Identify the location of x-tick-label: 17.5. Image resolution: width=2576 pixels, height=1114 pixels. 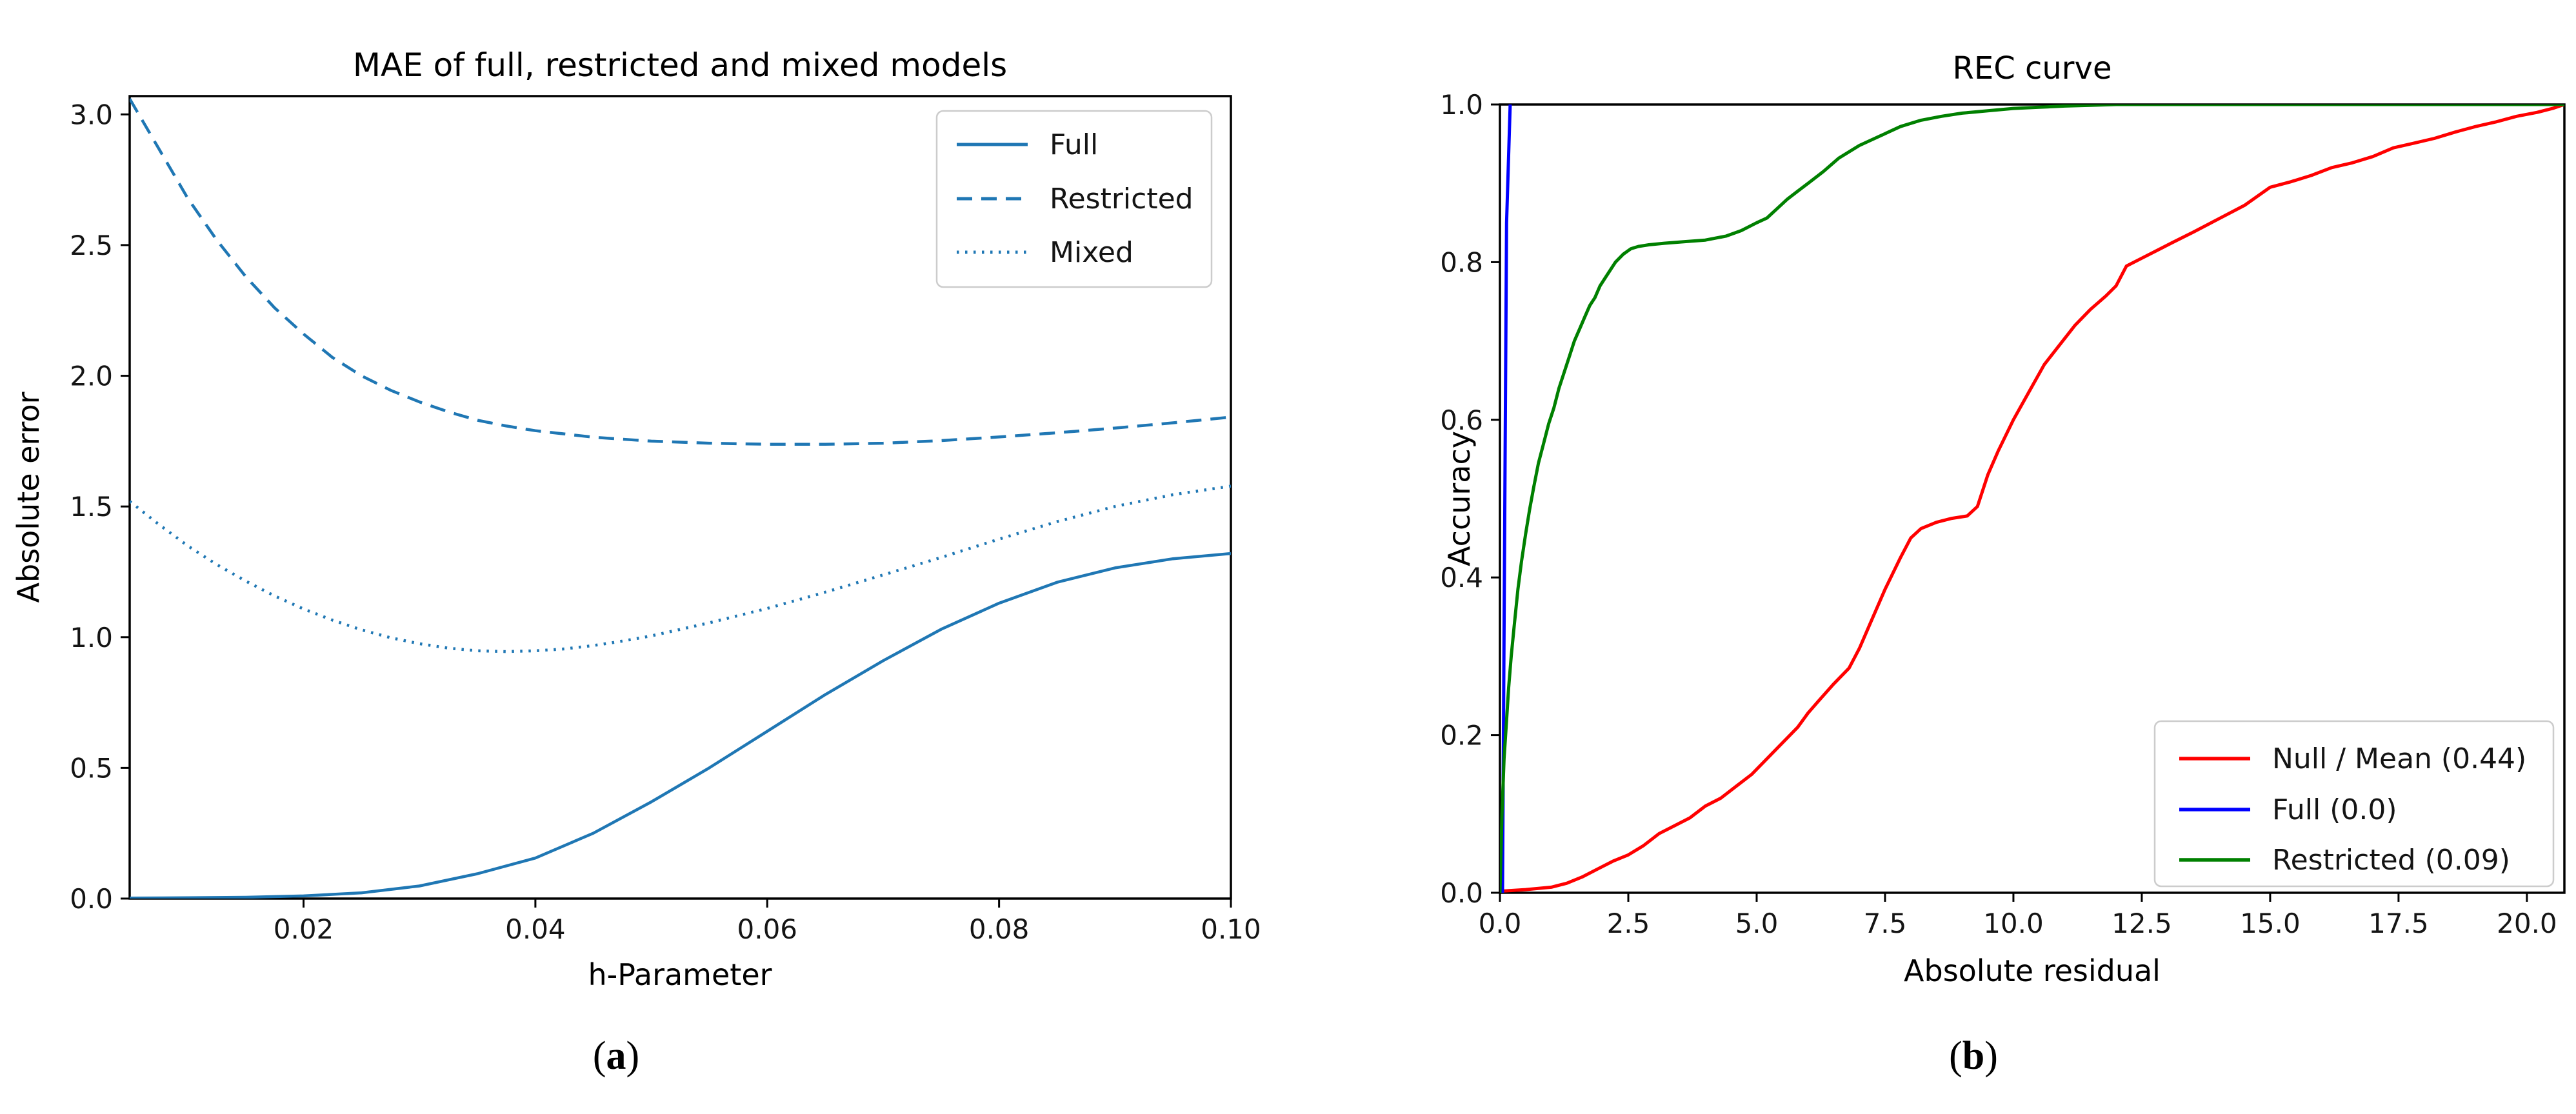
(2398, 923).